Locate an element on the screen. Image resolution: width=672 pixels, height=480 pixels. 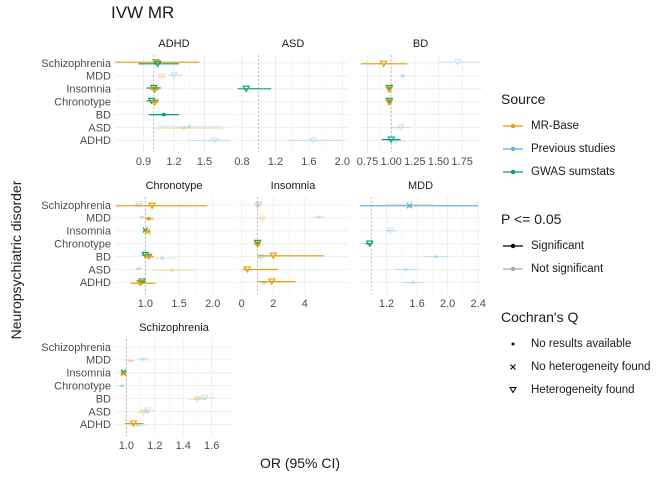
x-tick-label: 0.8 is located at coordinates (241, 162).